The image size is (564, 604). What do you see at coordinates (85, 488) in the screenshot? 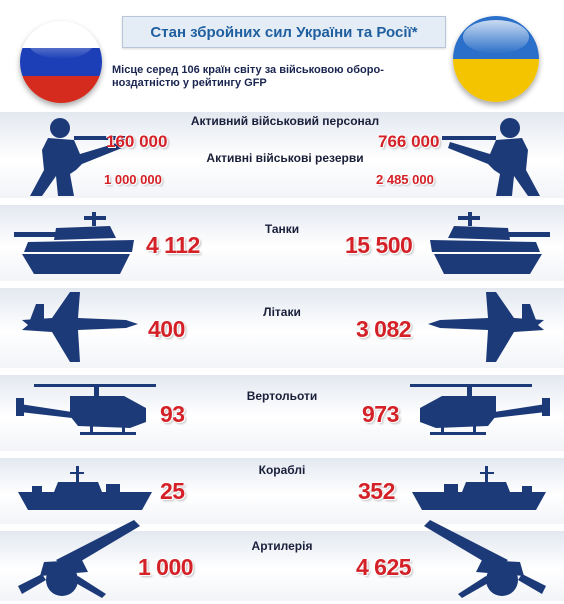
I see `warship-icon` at bounding box center [85, 488].